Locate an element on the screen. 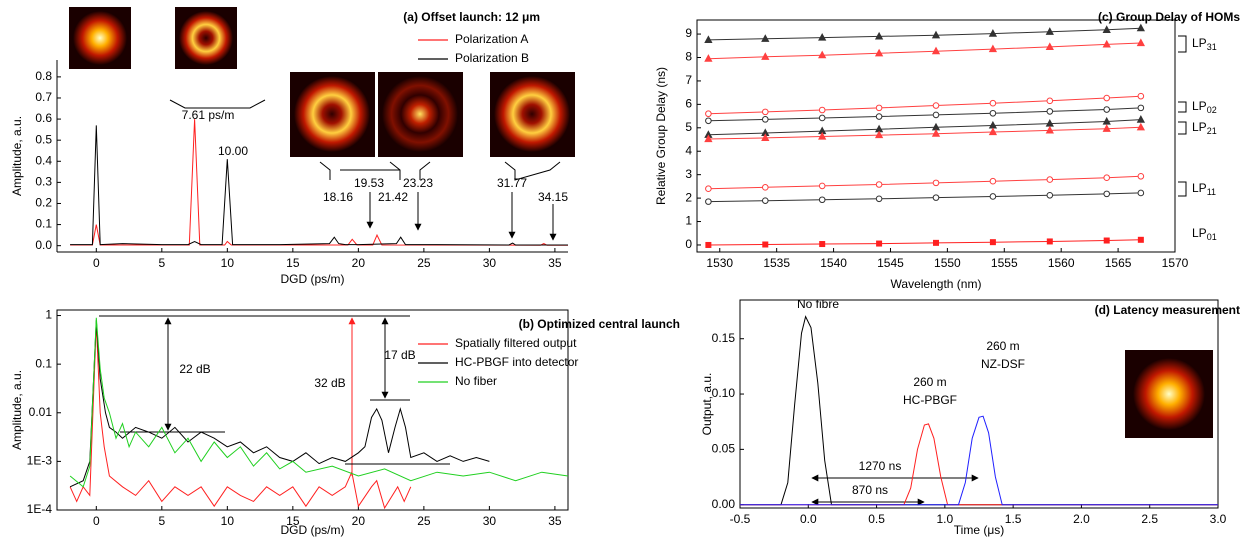 This screenshot has height=539, width=1245. y-tick-label: 0.05 is located at coordinates (724, 449).